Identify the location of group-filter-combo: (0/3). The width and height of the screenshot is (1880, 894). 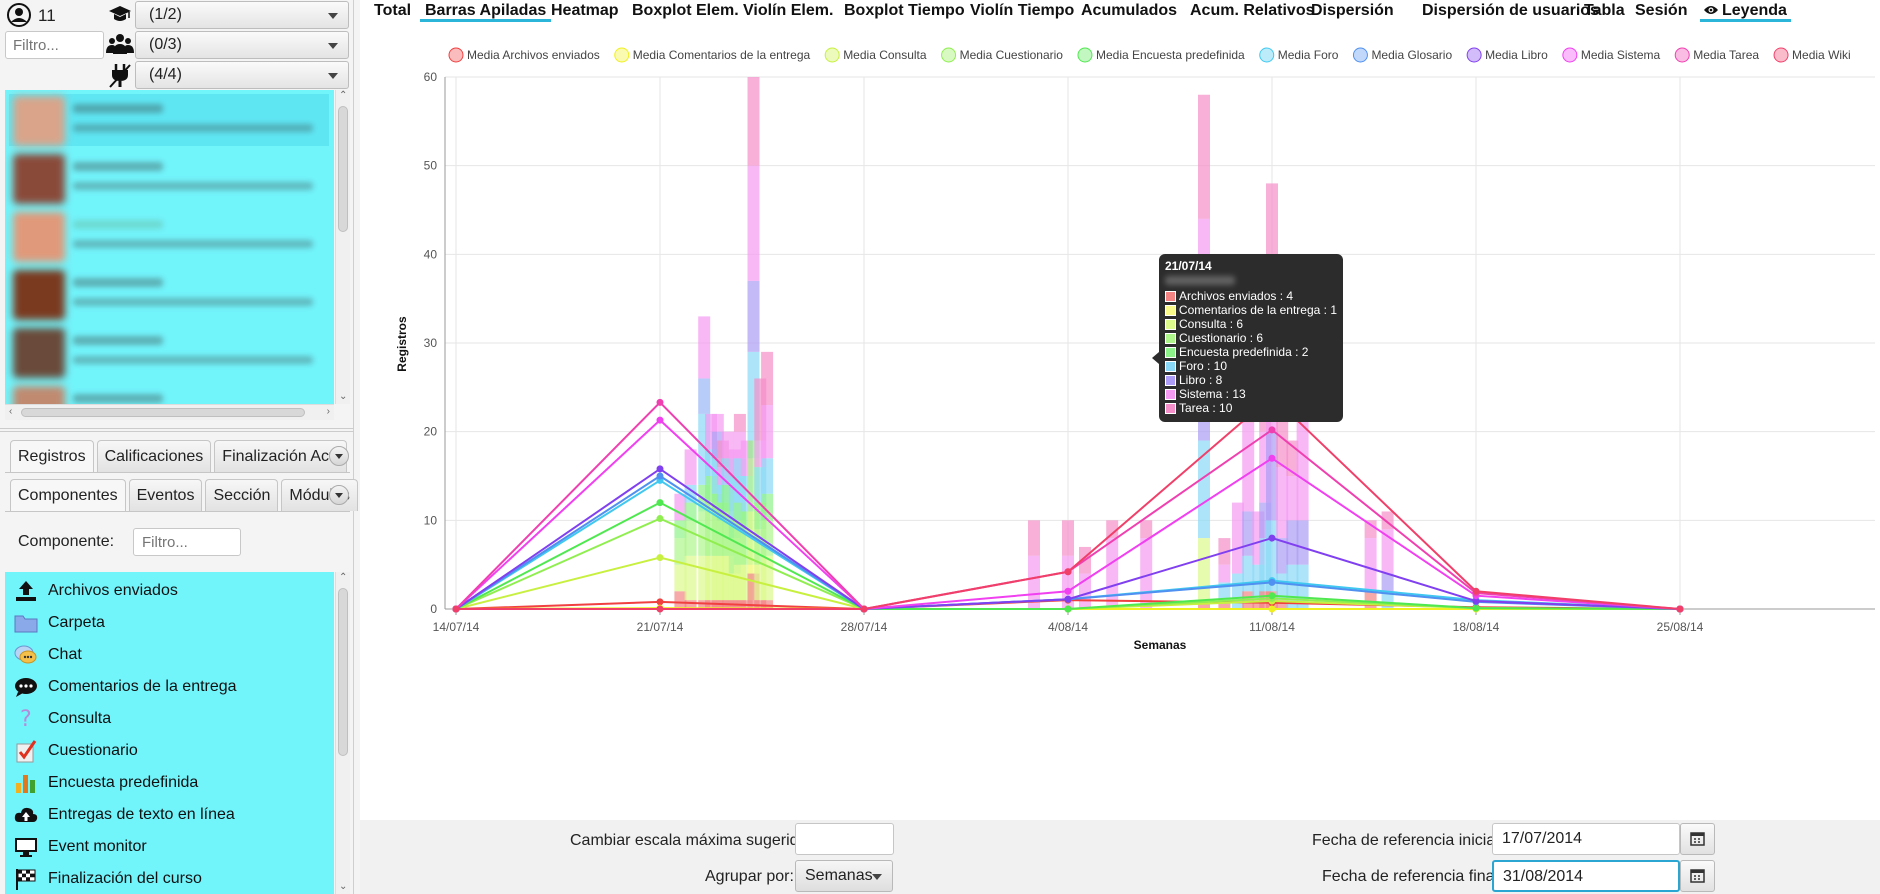
(242, 45).